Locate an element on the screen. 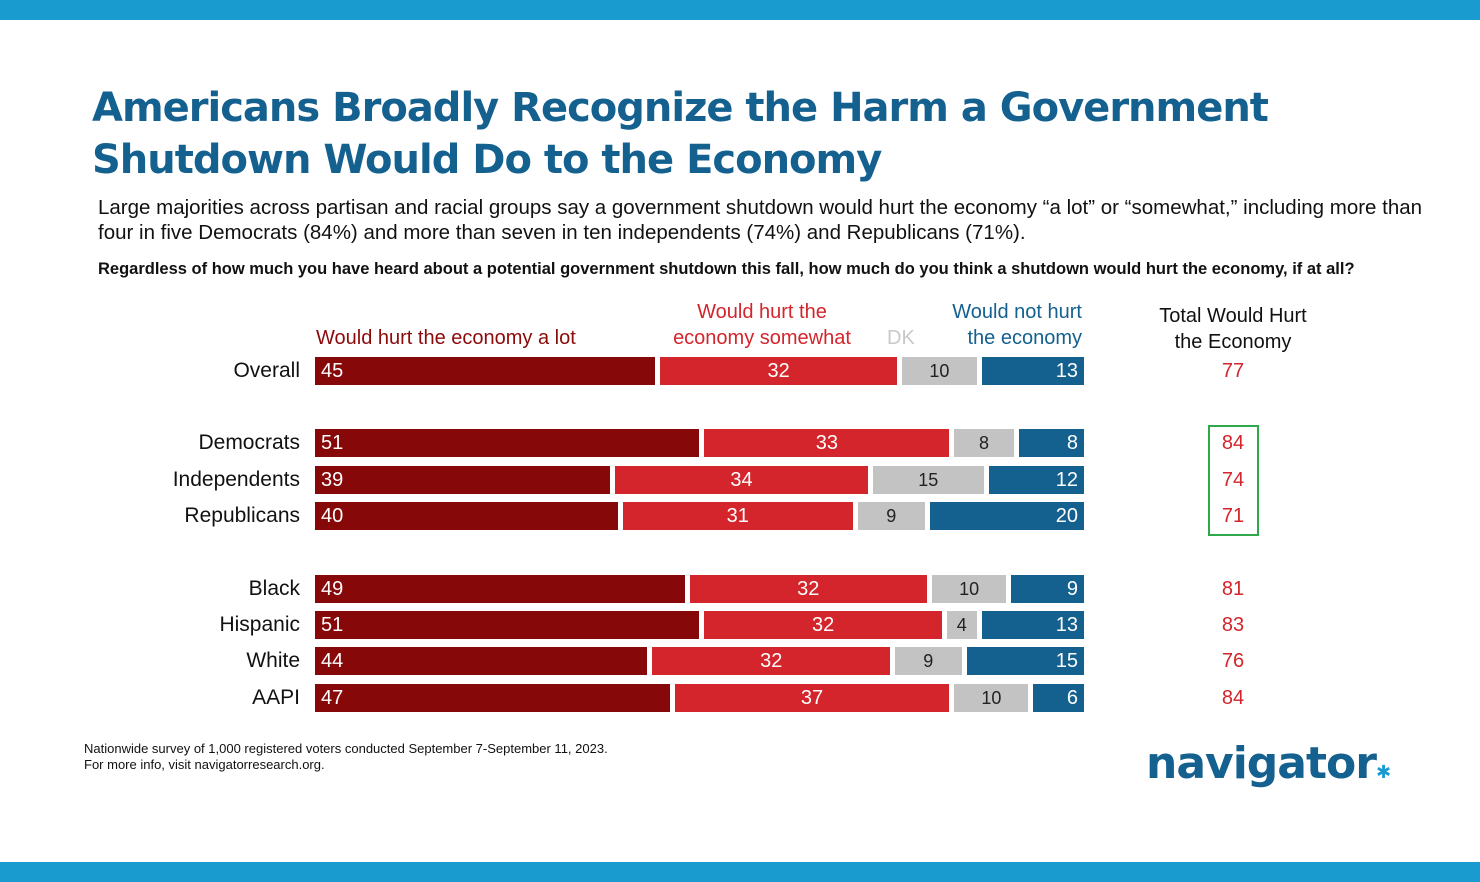  total-header: Total Would Hurt the Economy is located at coordinates (1233, 329).